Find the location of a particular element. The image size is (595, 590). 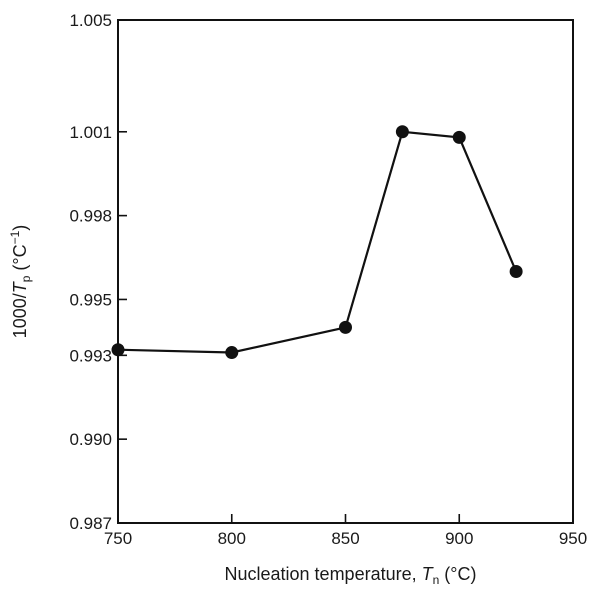

y-tick-label: 0.993 is located at coordinates (90, 355).